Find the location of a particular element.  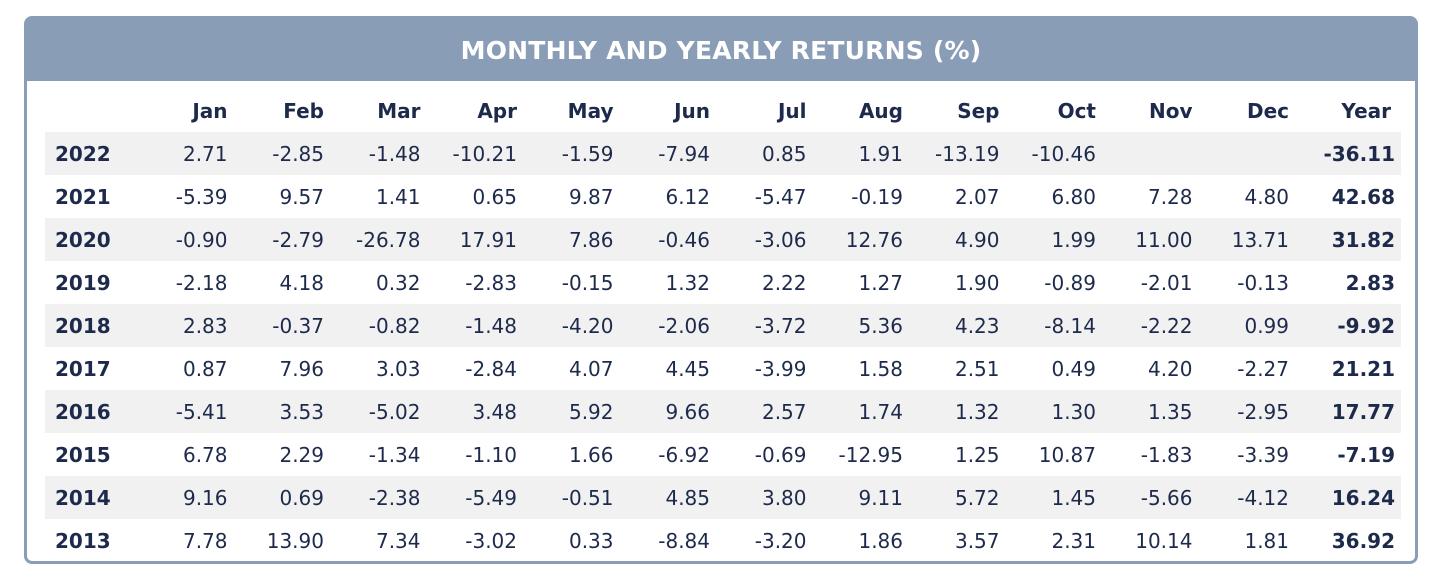

monthly-return-cell: 1.74 is located at coordinates (864, 411).